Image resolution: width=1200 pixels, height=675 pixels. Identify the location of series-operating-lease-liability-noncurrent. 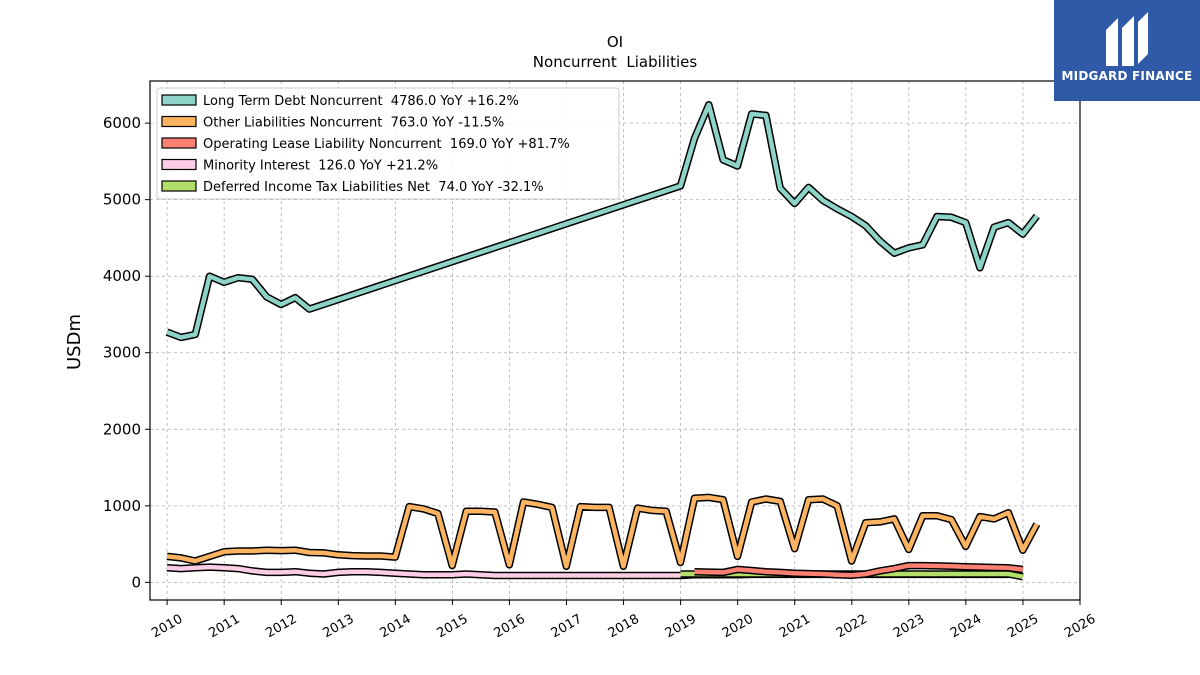
(859, 570).